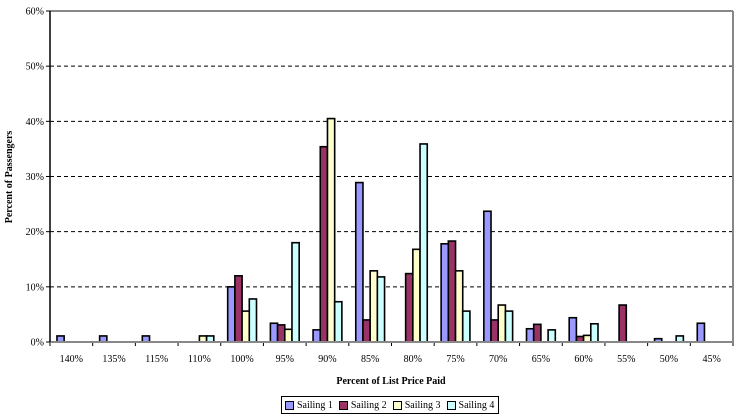 This screenshot has height=417, width=740. Describe the element at coordinates (327, 359) in the screenshot. I see `x-tick-label: 90%` at that location.